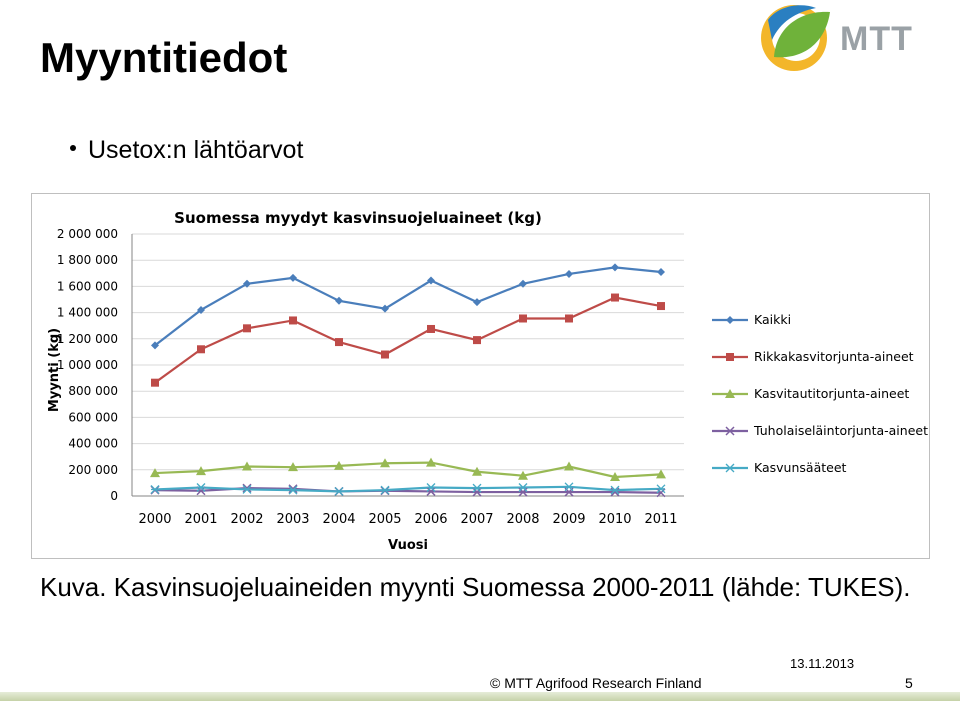 The image size is (960, 701). Describe the element at coordinates (93, 417) in the screenshot. I see `y-tick-label: 600 000` at that location.